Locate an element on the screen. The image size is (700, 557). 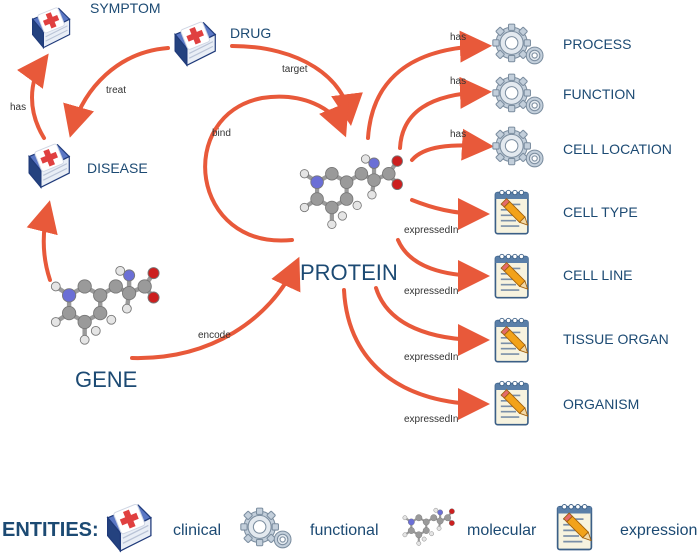
edge-disease-symptom is located at coordinates (32, 96).